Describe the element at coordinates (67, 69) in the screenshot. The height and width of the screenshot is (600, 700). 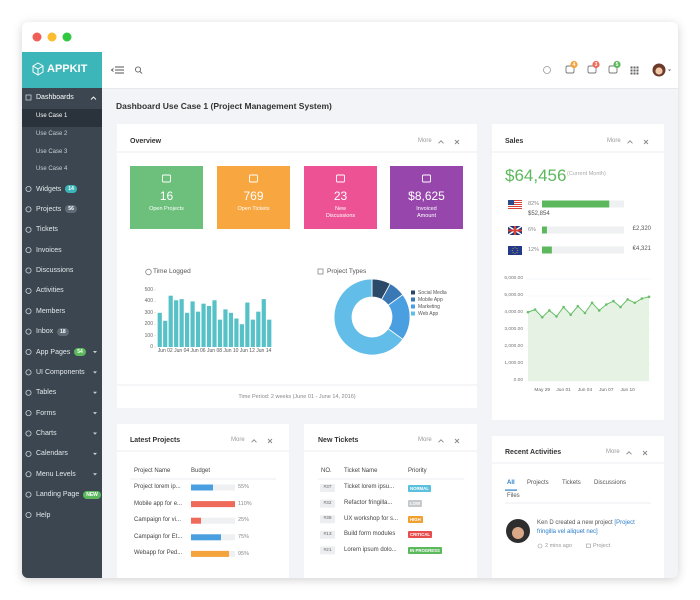
I see `logo: APPKIT` at that location.